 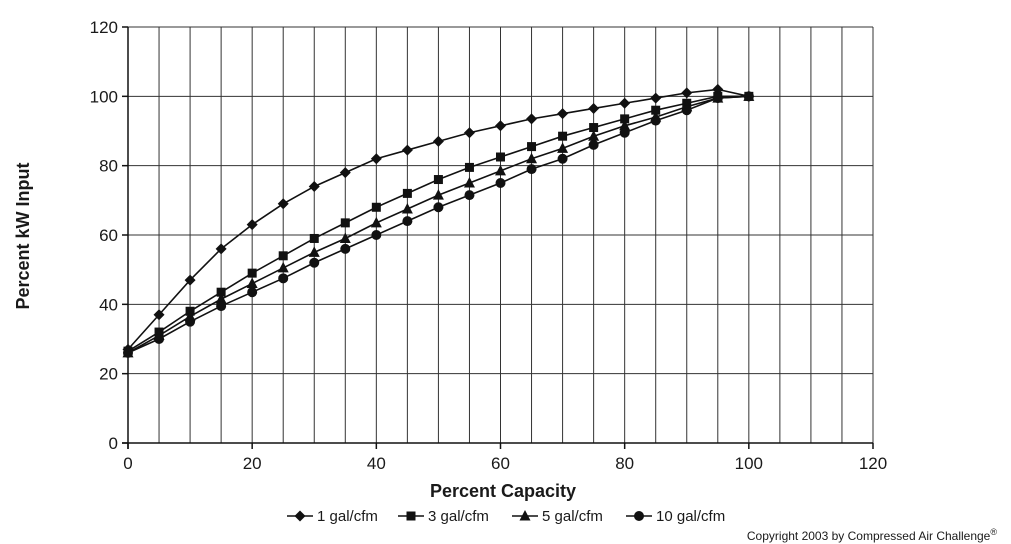 I want to click on legend-entry: 1 gal/cfm, so click(x=332, y=516).